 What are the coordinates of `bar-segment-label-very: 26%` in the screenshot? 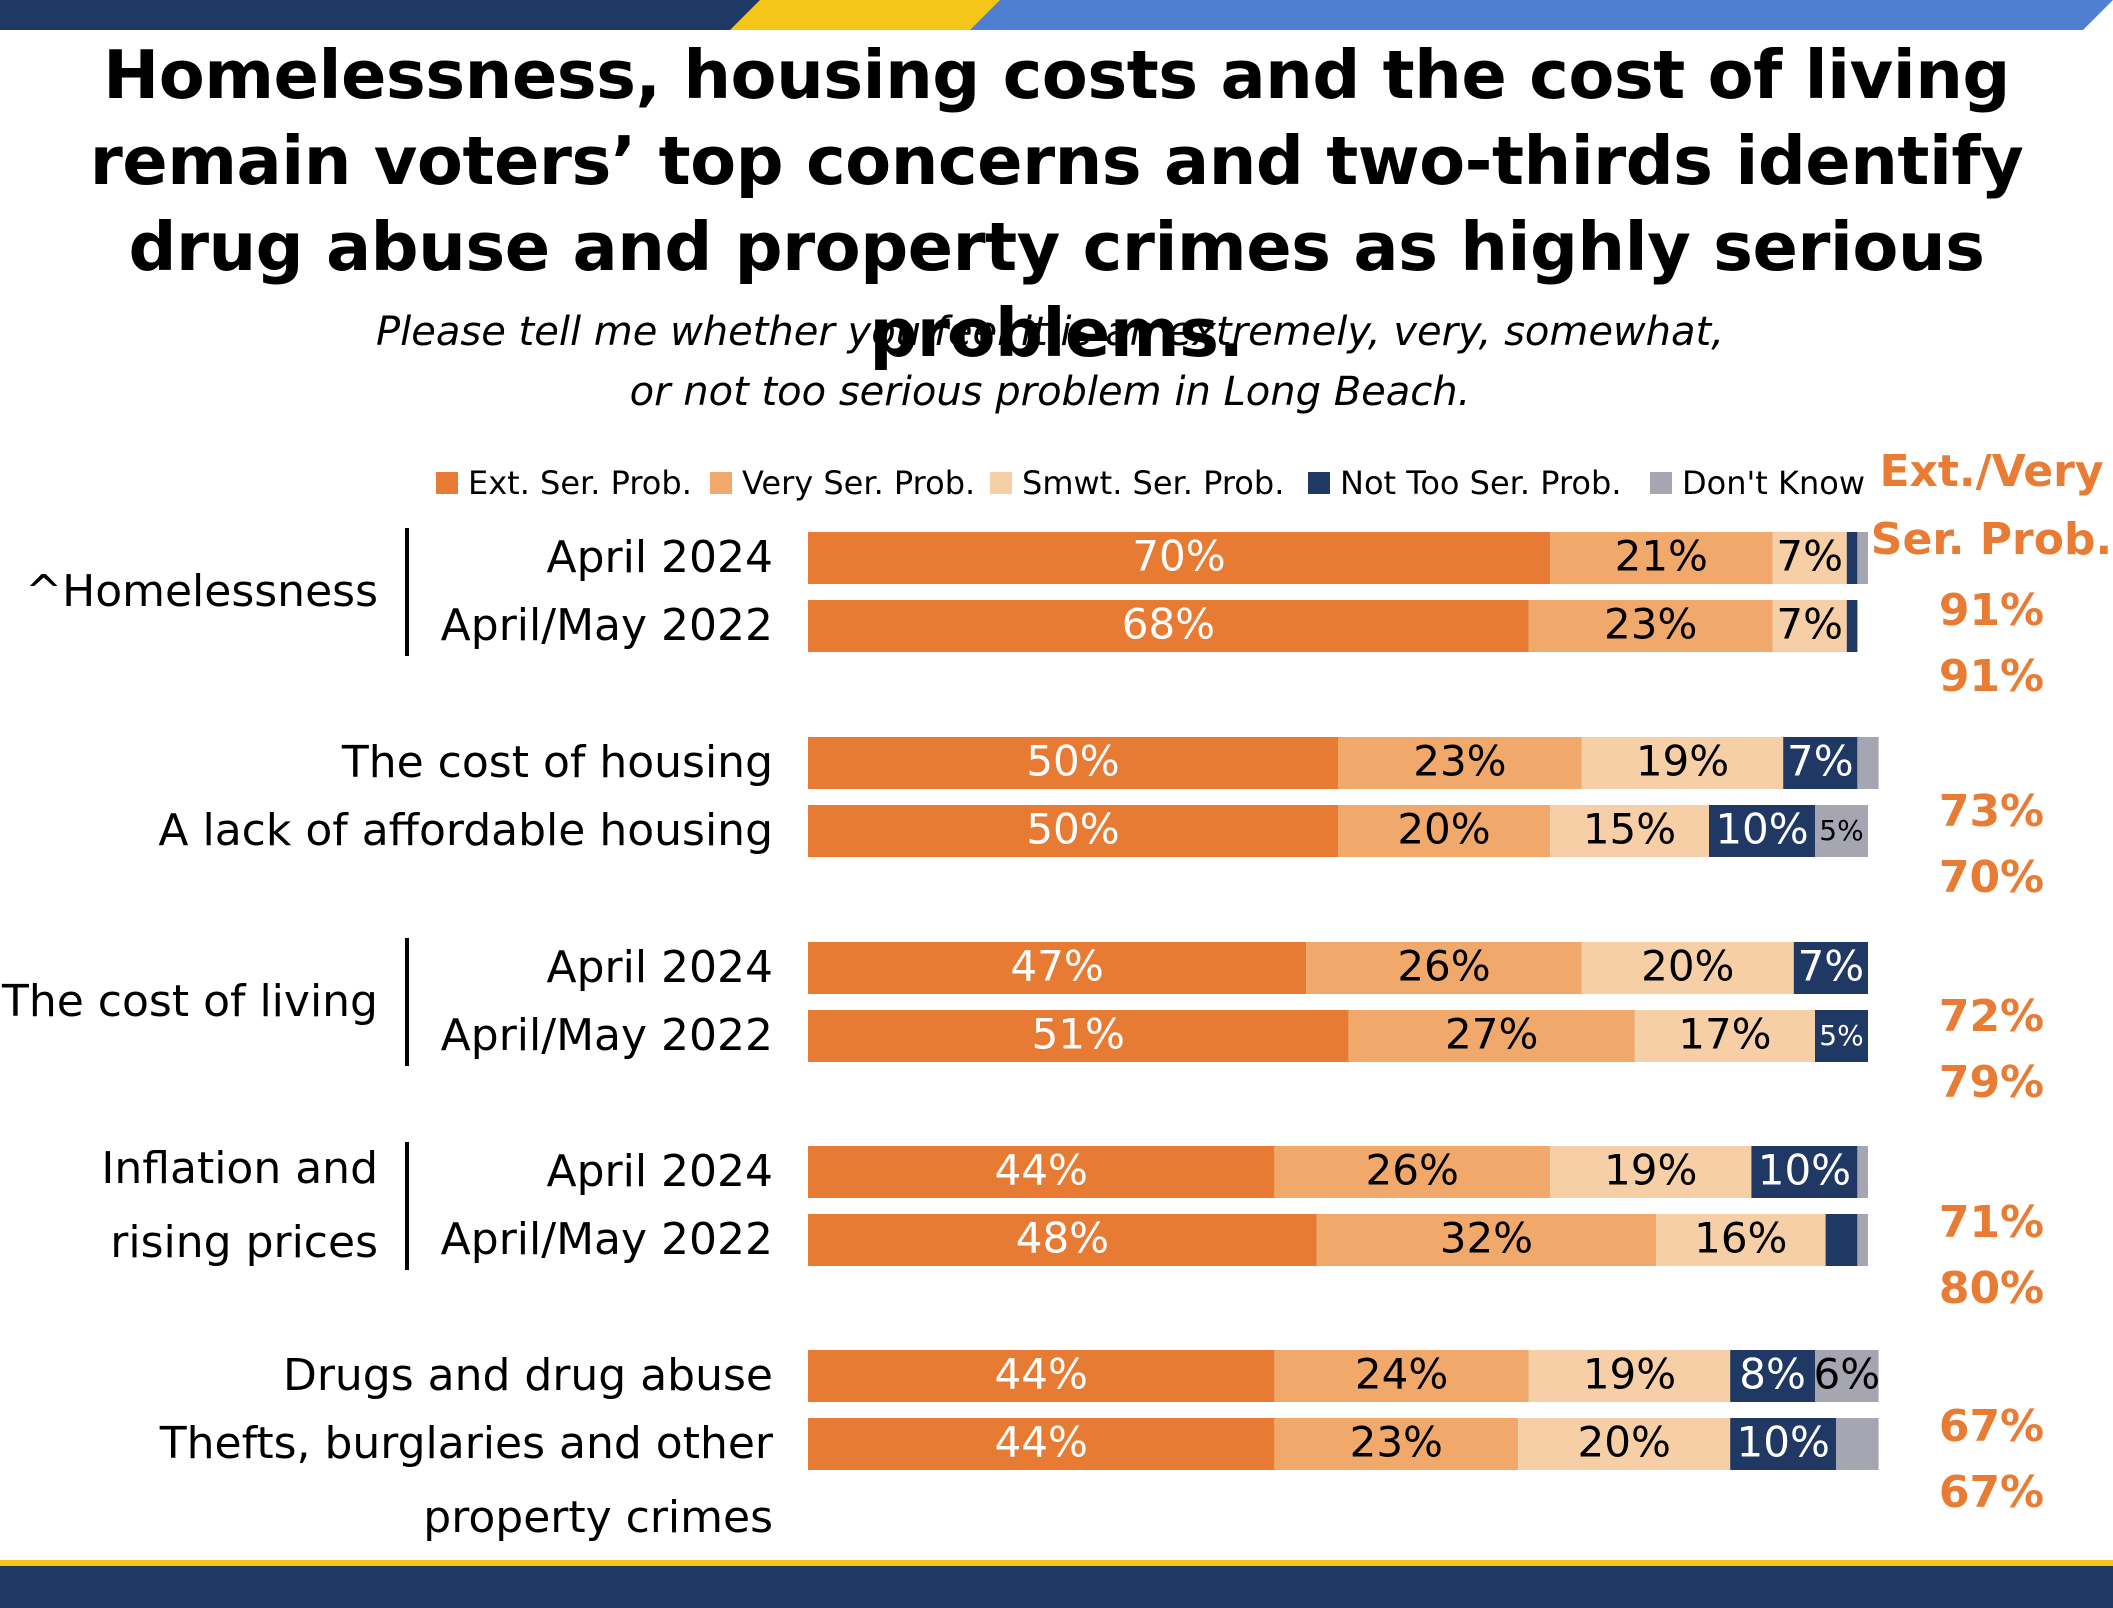 It's located at (1412, 1170).